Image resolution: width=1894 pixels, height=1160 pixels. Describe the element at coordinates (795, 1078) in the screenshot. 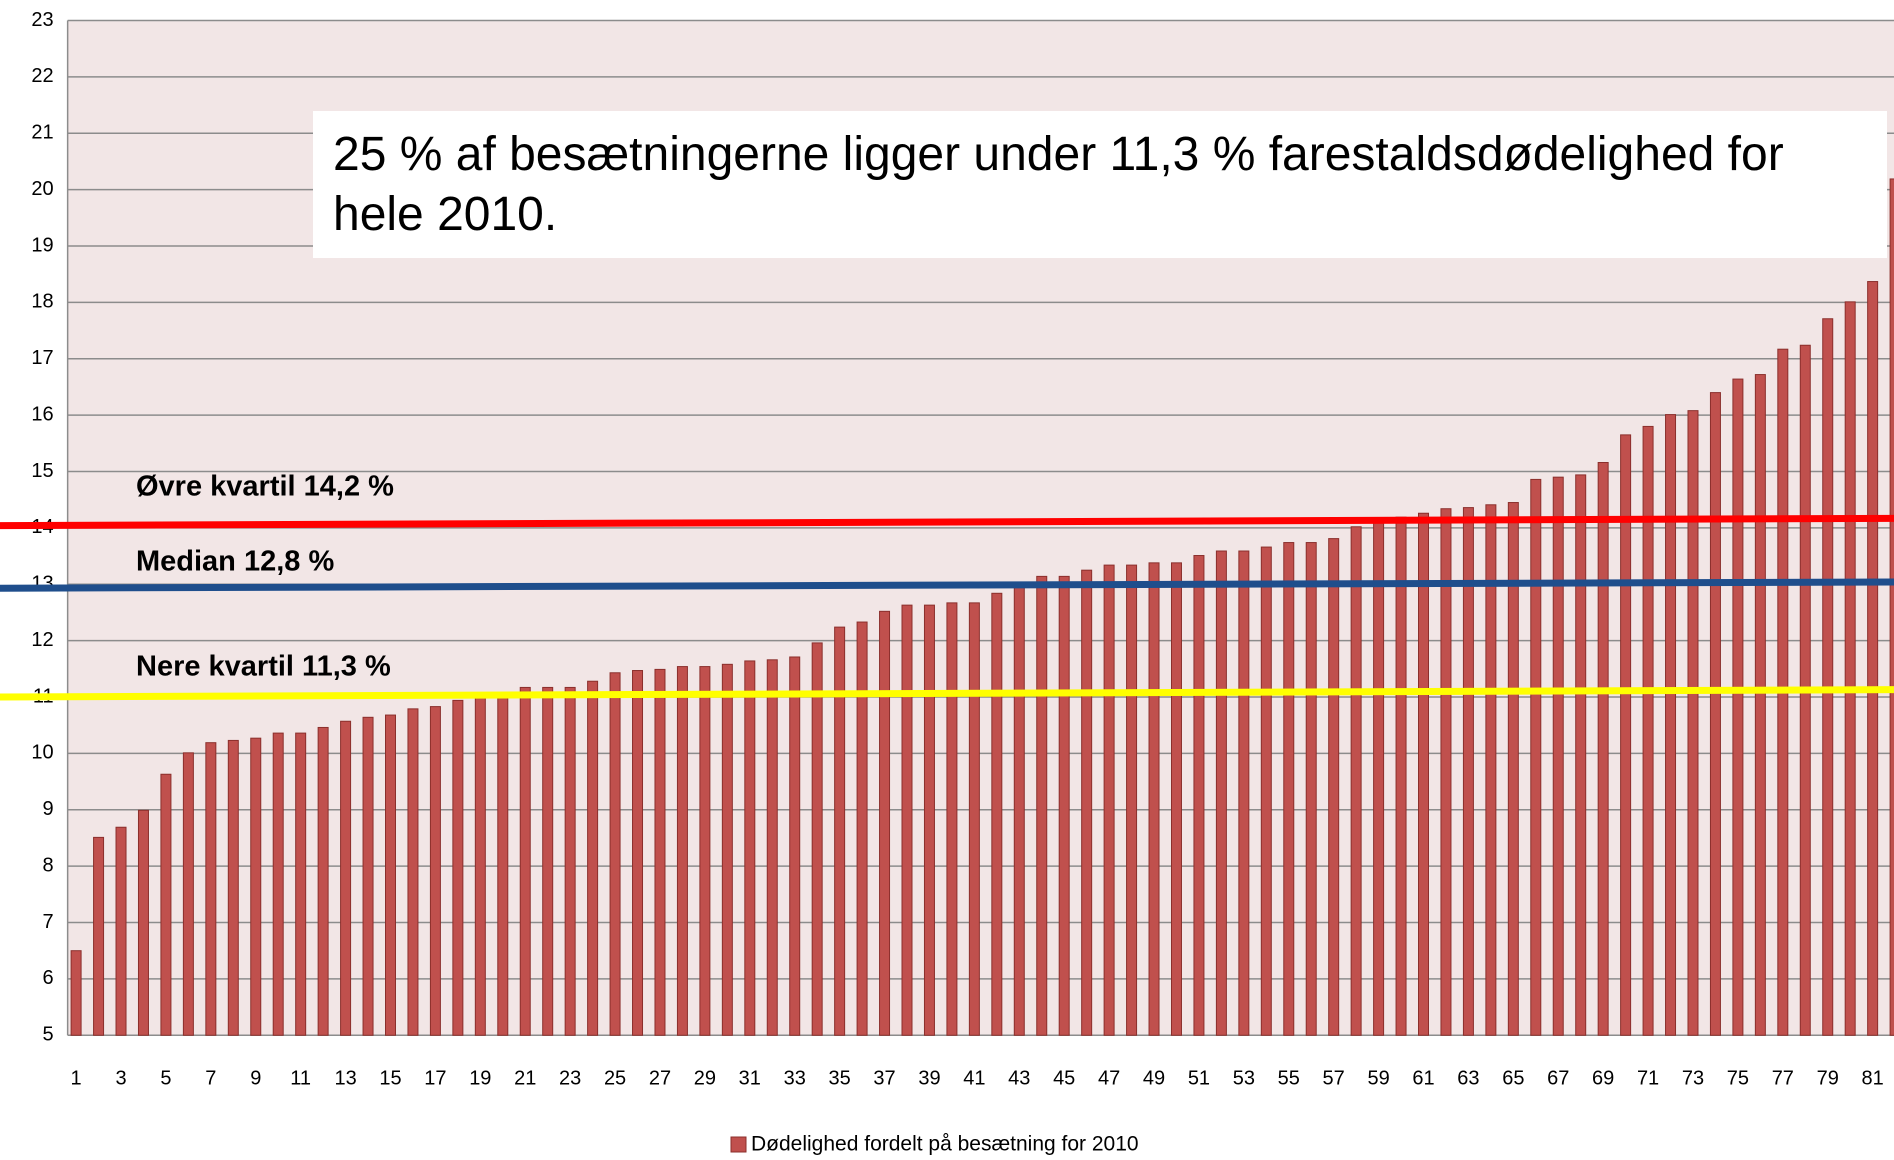

I see `x-tick-label: 33` at that location.